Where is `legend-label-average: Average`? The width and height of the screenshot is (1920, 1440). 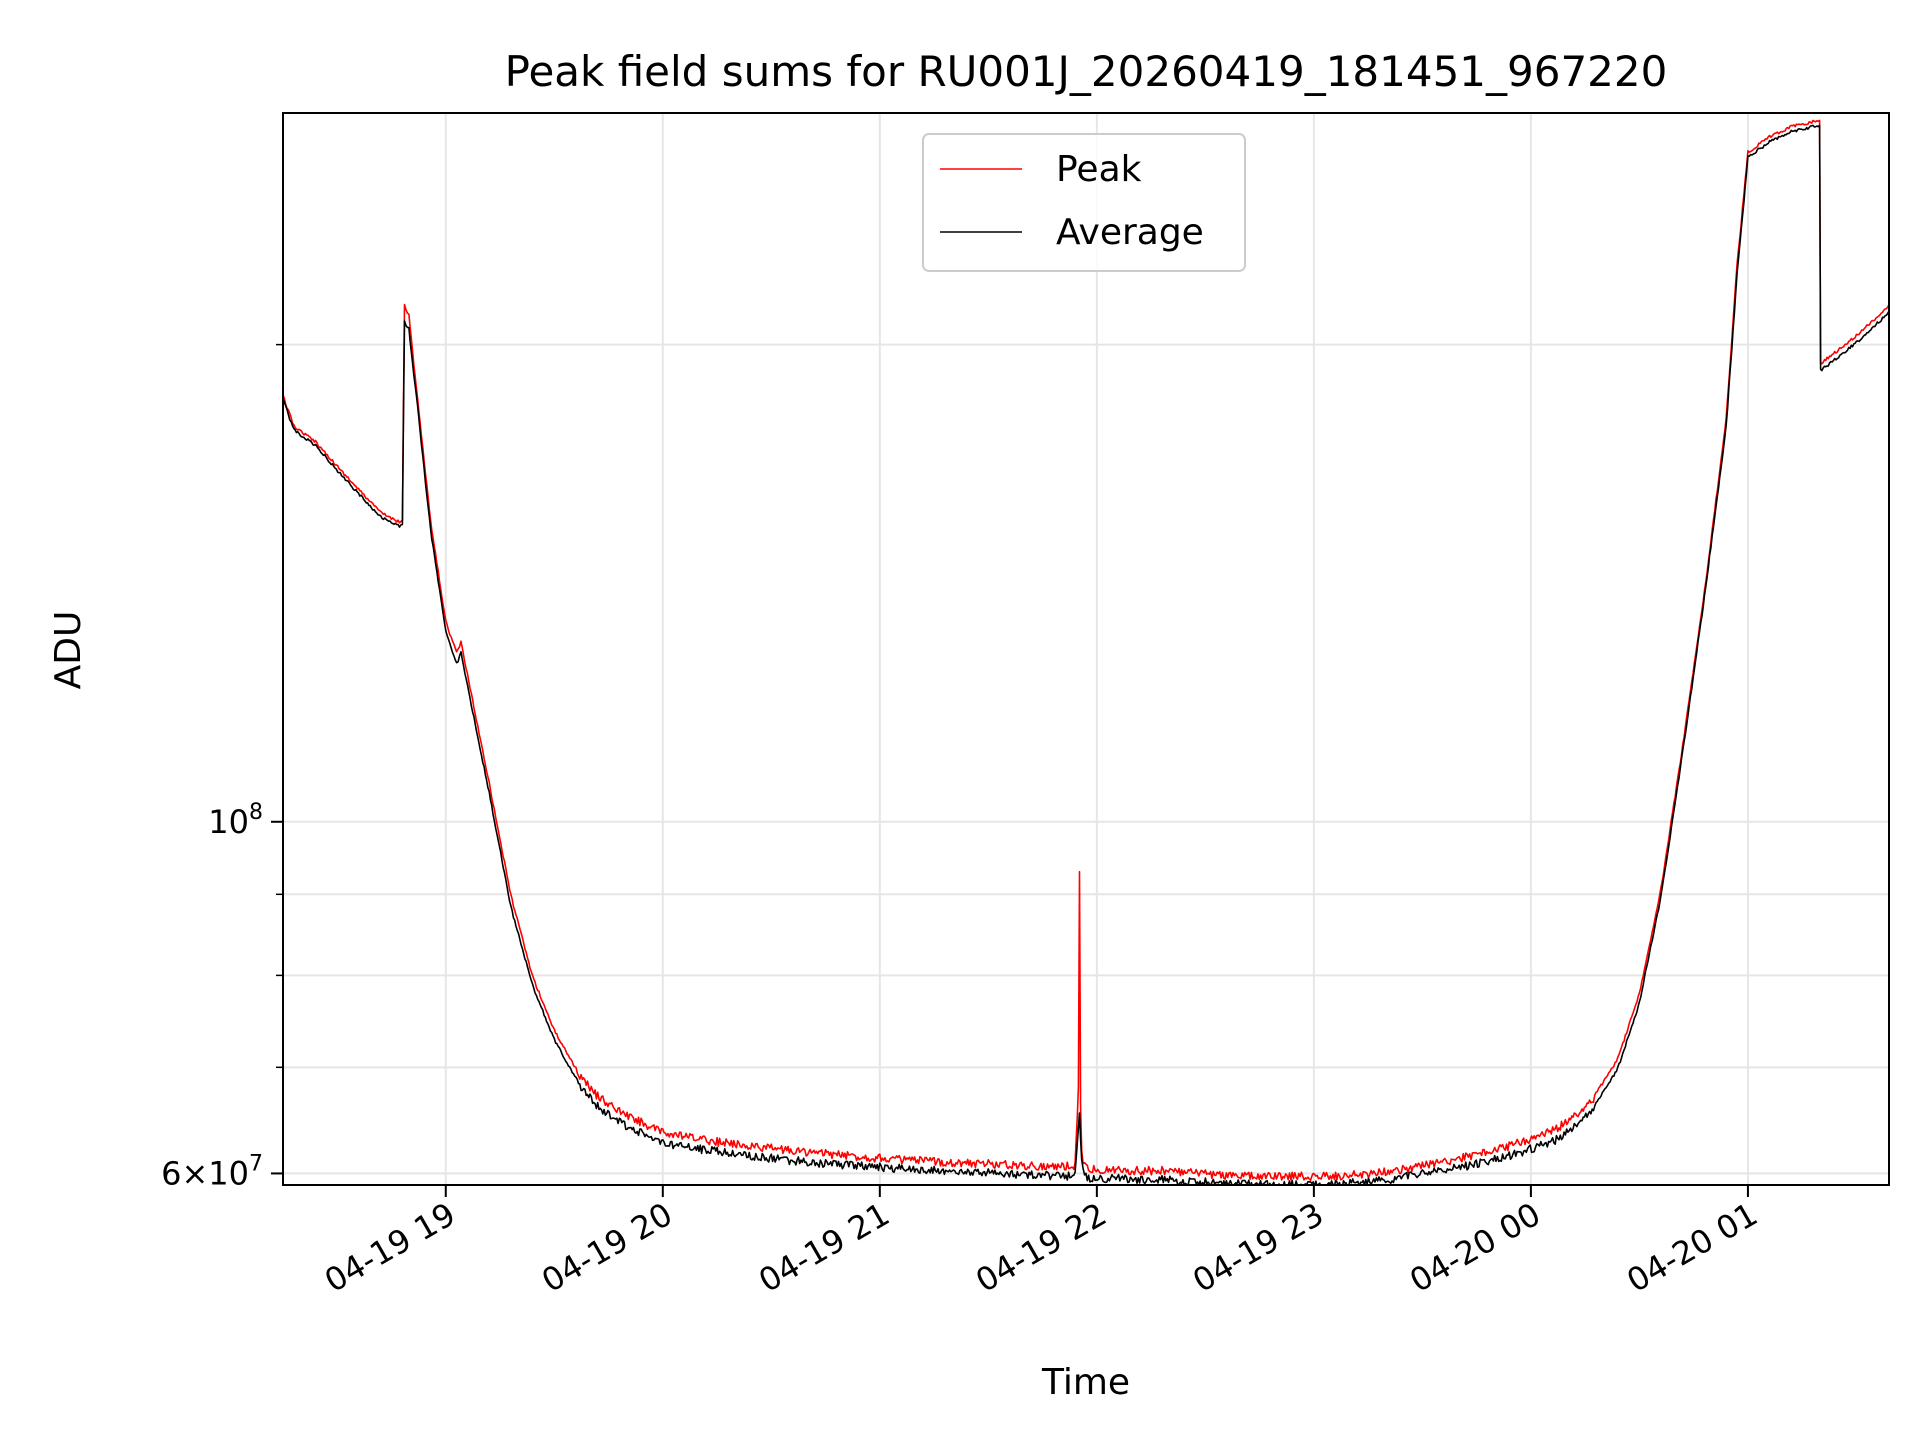 legend-label-average: Average is located at coordinates (1130, 232).